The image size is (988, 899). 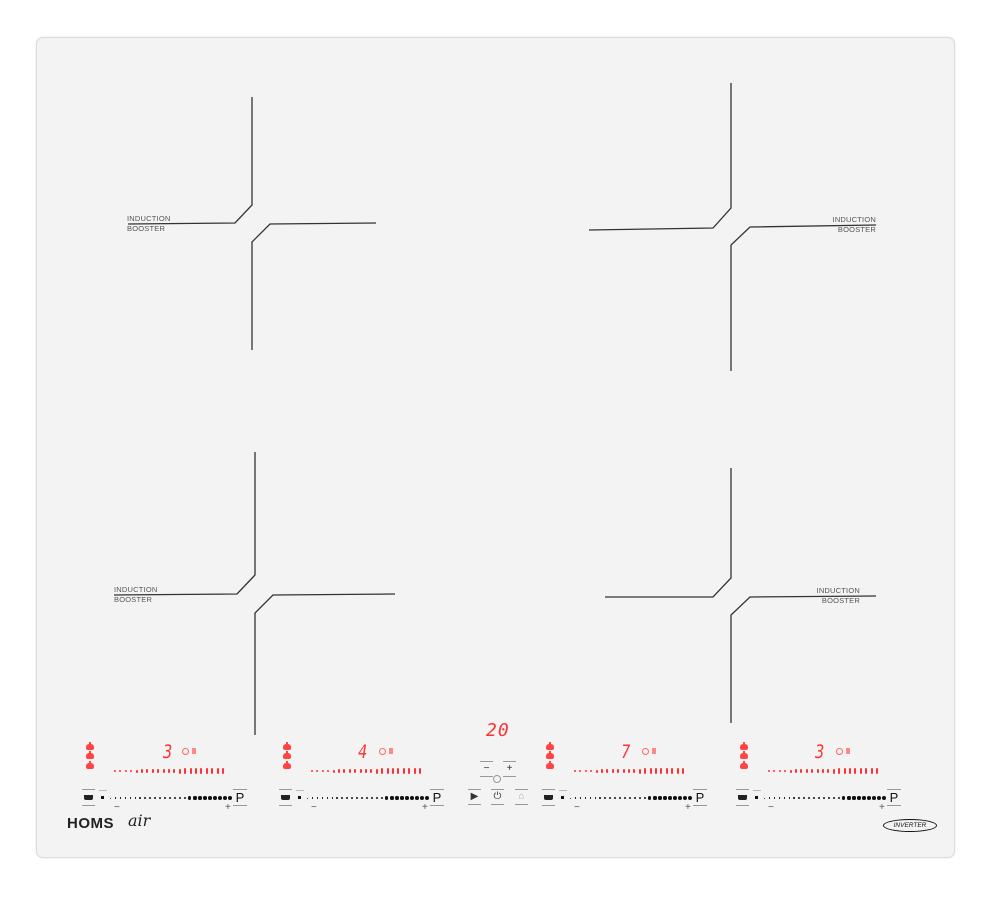 What do you see at coordinates (497, 797) in the screenshot?
I see `power-button: ⏻` at bounding box center [497, 797].